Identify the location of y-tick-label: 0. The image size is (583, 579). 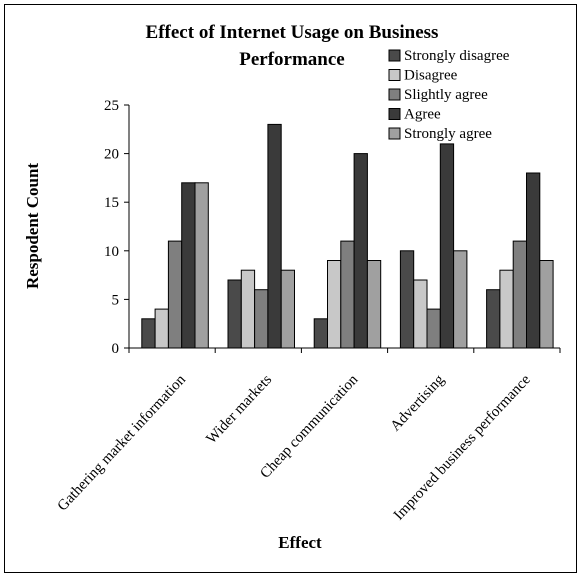
(116, 349).